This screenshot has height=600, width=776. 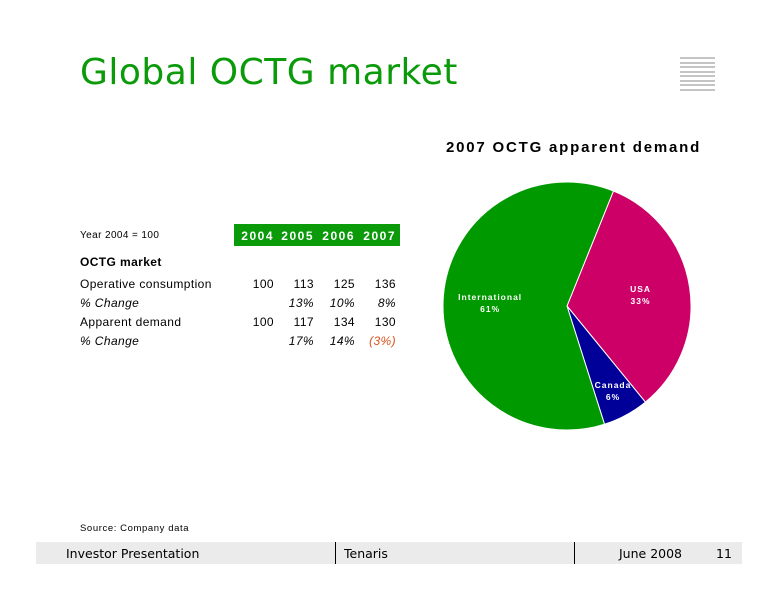 I want to click on pie-label-value: 33%, so click(x=641, y=301).